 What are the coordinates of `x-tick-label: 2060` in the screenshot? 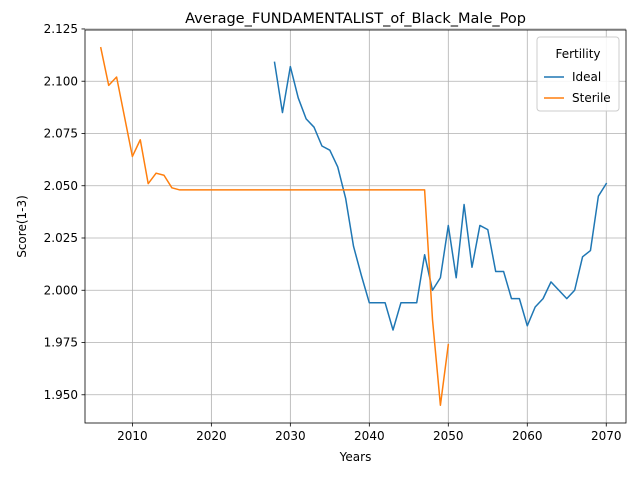 It's located at (527, 436).